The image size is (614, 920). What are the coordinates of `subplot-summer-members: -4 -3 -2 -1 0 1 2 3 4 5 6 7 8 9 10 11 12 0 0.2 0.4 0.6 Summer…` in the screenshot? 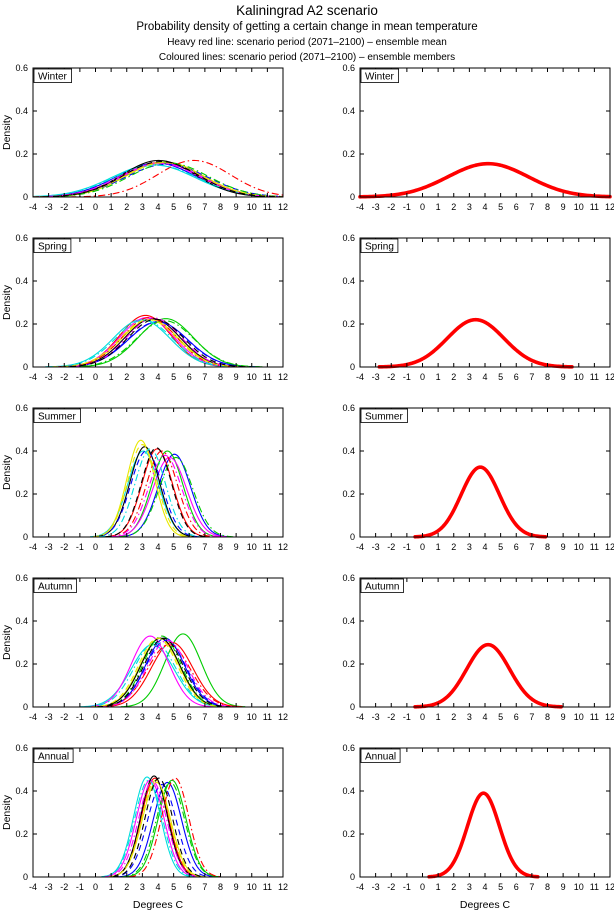 It's located at (146, 486).